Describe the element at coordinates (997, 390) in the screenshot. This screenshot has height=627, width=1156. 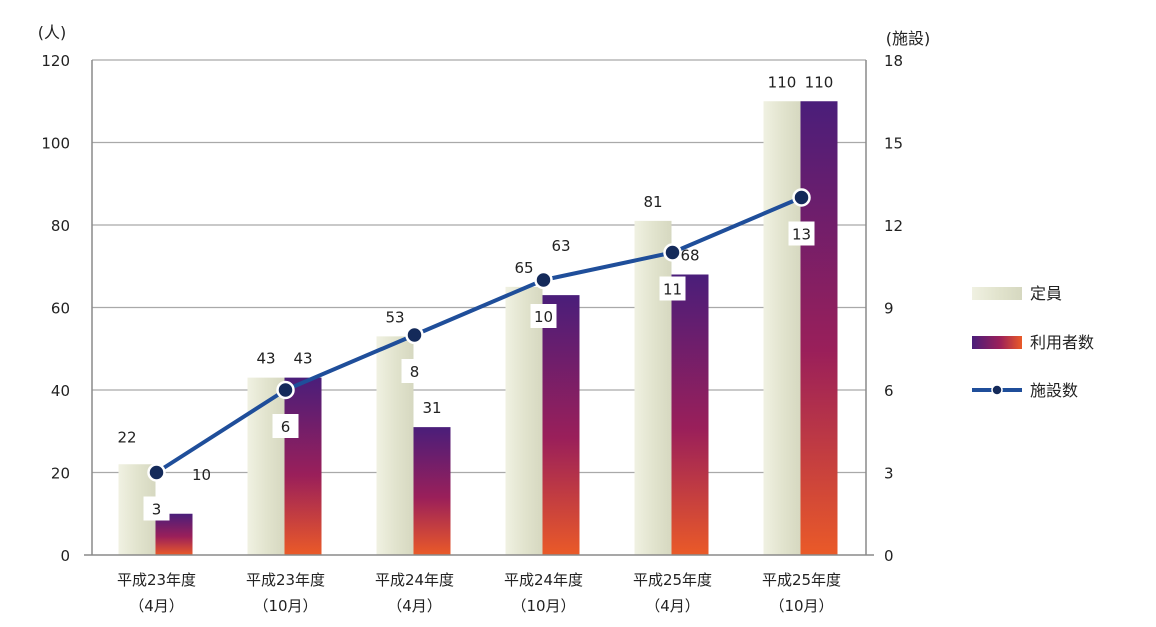
I see `legend-marker-facilities` at that location.